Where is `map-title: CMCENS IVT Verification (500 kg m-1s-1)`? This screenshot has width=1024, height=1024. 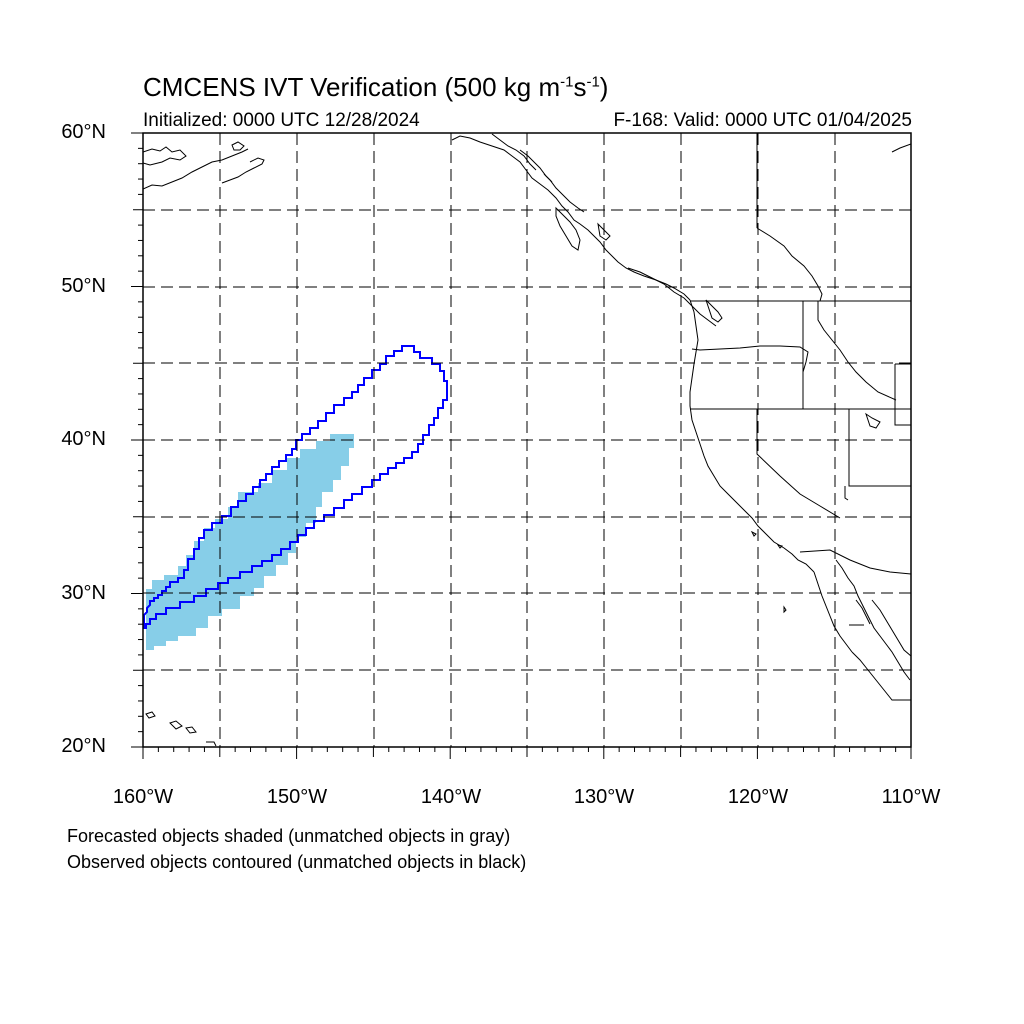 map-title: CMCENS IVT Verification (500 kg m-1s-1) is located at coordinates (376, 87).